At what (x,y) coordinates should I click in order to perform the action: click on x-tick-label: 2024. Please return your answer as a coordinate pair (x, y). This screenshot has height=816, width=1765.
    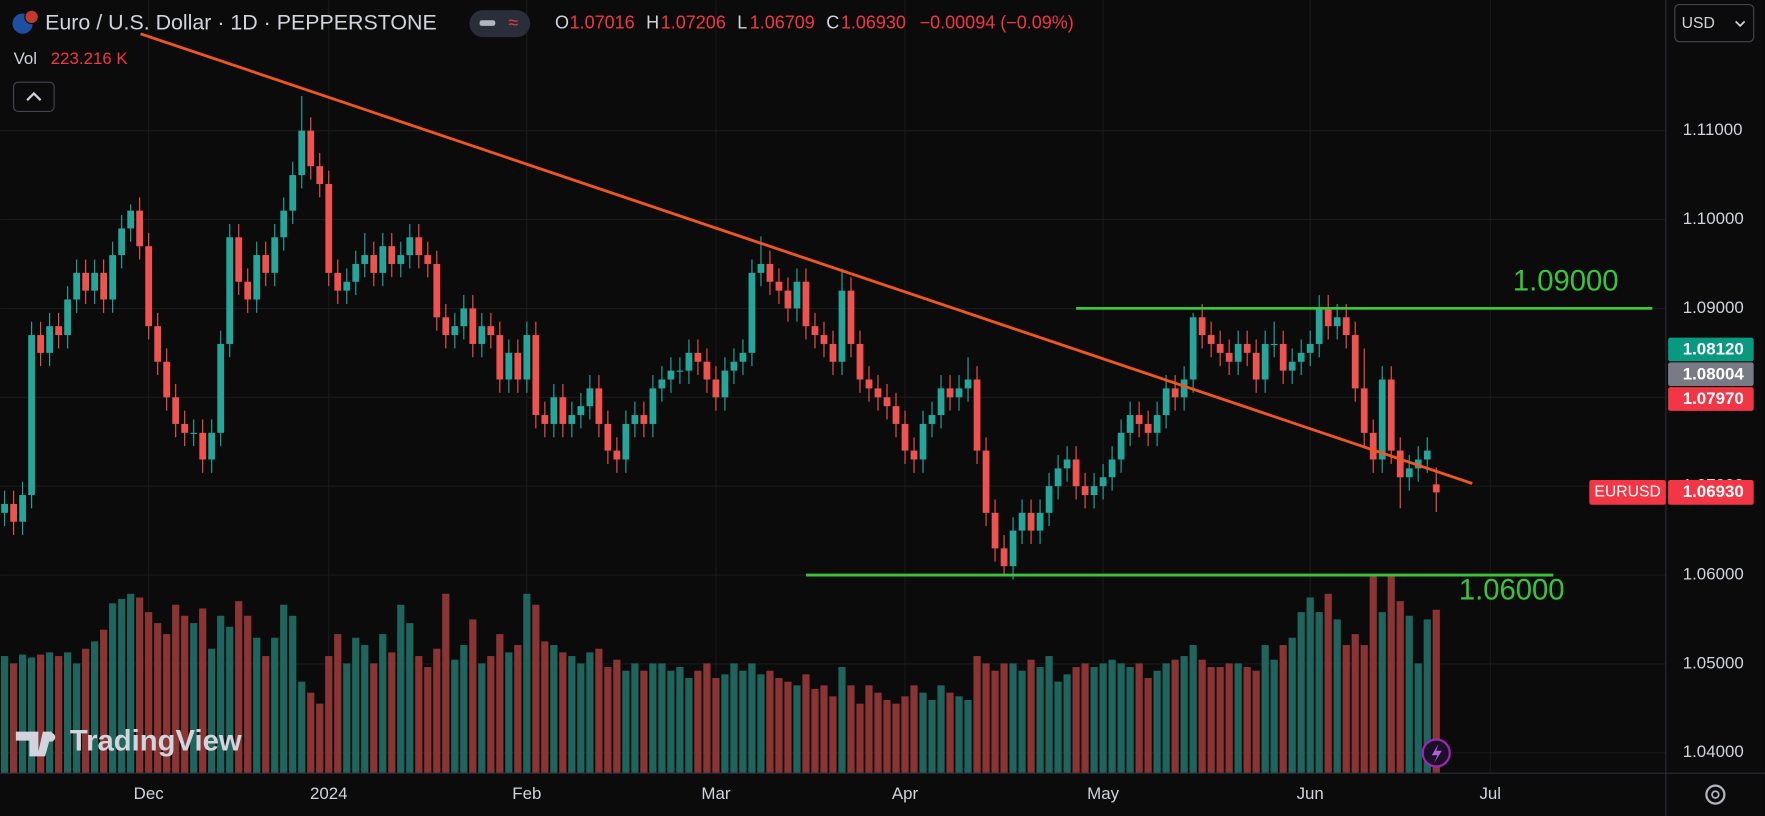
    Looking at the image, I should click on (329, 793).